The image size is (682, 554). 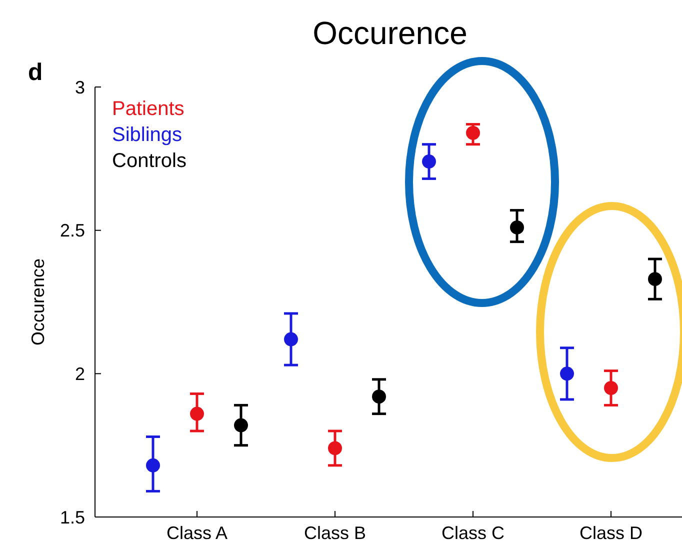 What do you see at coordinates (197, 533) in the screenshot?
I see `x-tick-label: Class A` at bounding box center [197, 533].